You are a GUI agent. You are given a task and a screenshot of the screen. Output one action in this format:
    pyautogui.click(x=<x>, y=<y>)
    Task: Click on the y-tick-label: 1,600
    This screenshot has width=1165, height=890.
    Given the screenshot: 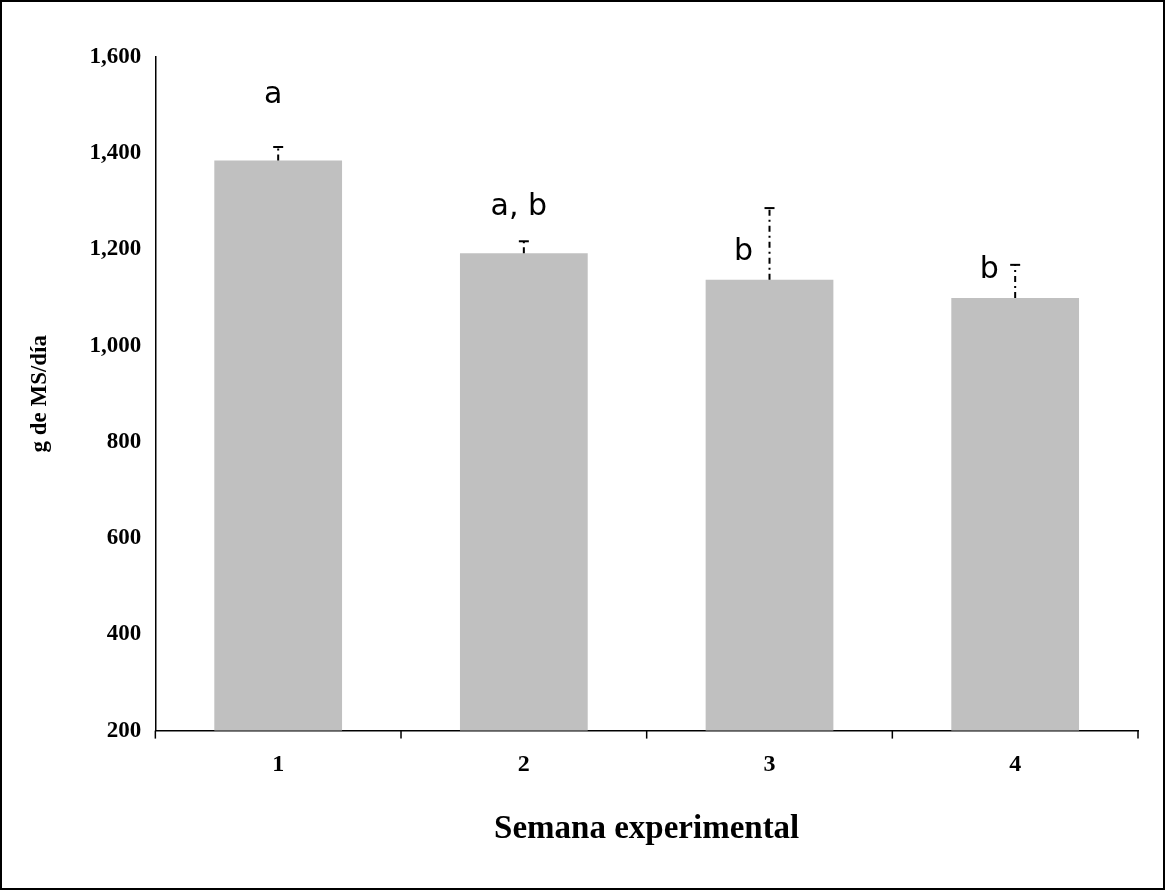 What is the action you would take?
    pyautogui.click(x=115, y=55)
    